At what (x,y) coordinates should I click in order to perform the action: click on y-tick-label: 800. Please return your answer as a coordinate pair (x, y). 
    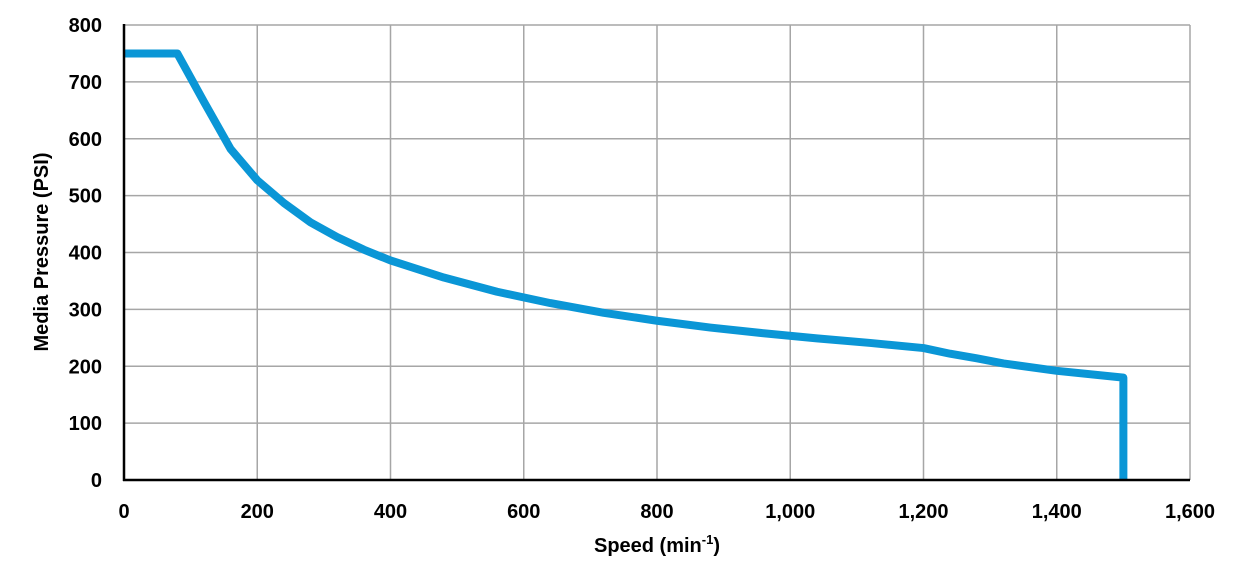
    Looking at the image, I should click on (85, 26).